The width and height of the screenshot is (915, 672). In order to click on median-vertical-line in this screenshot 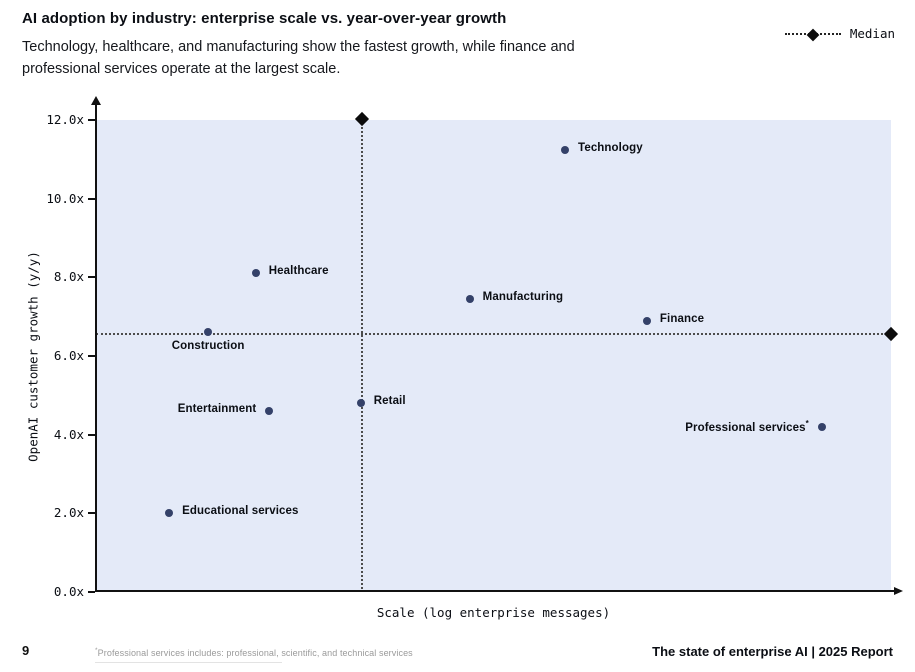, I will do `click(362, 356)`.